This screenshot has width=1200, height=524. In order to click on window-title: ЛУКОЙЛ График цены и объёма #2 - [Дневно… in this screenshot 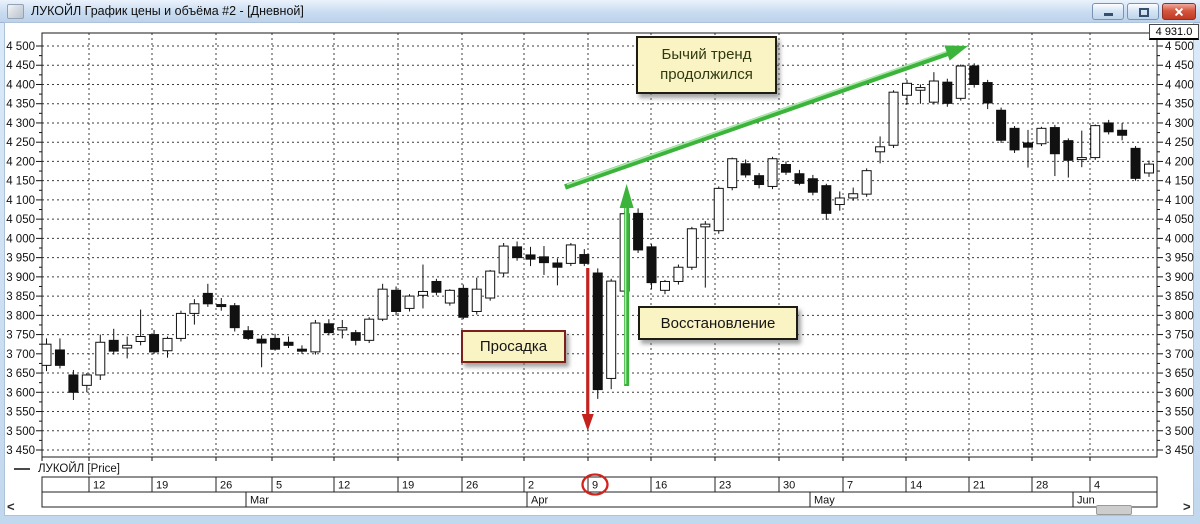, I will do `click(167, 11)`.